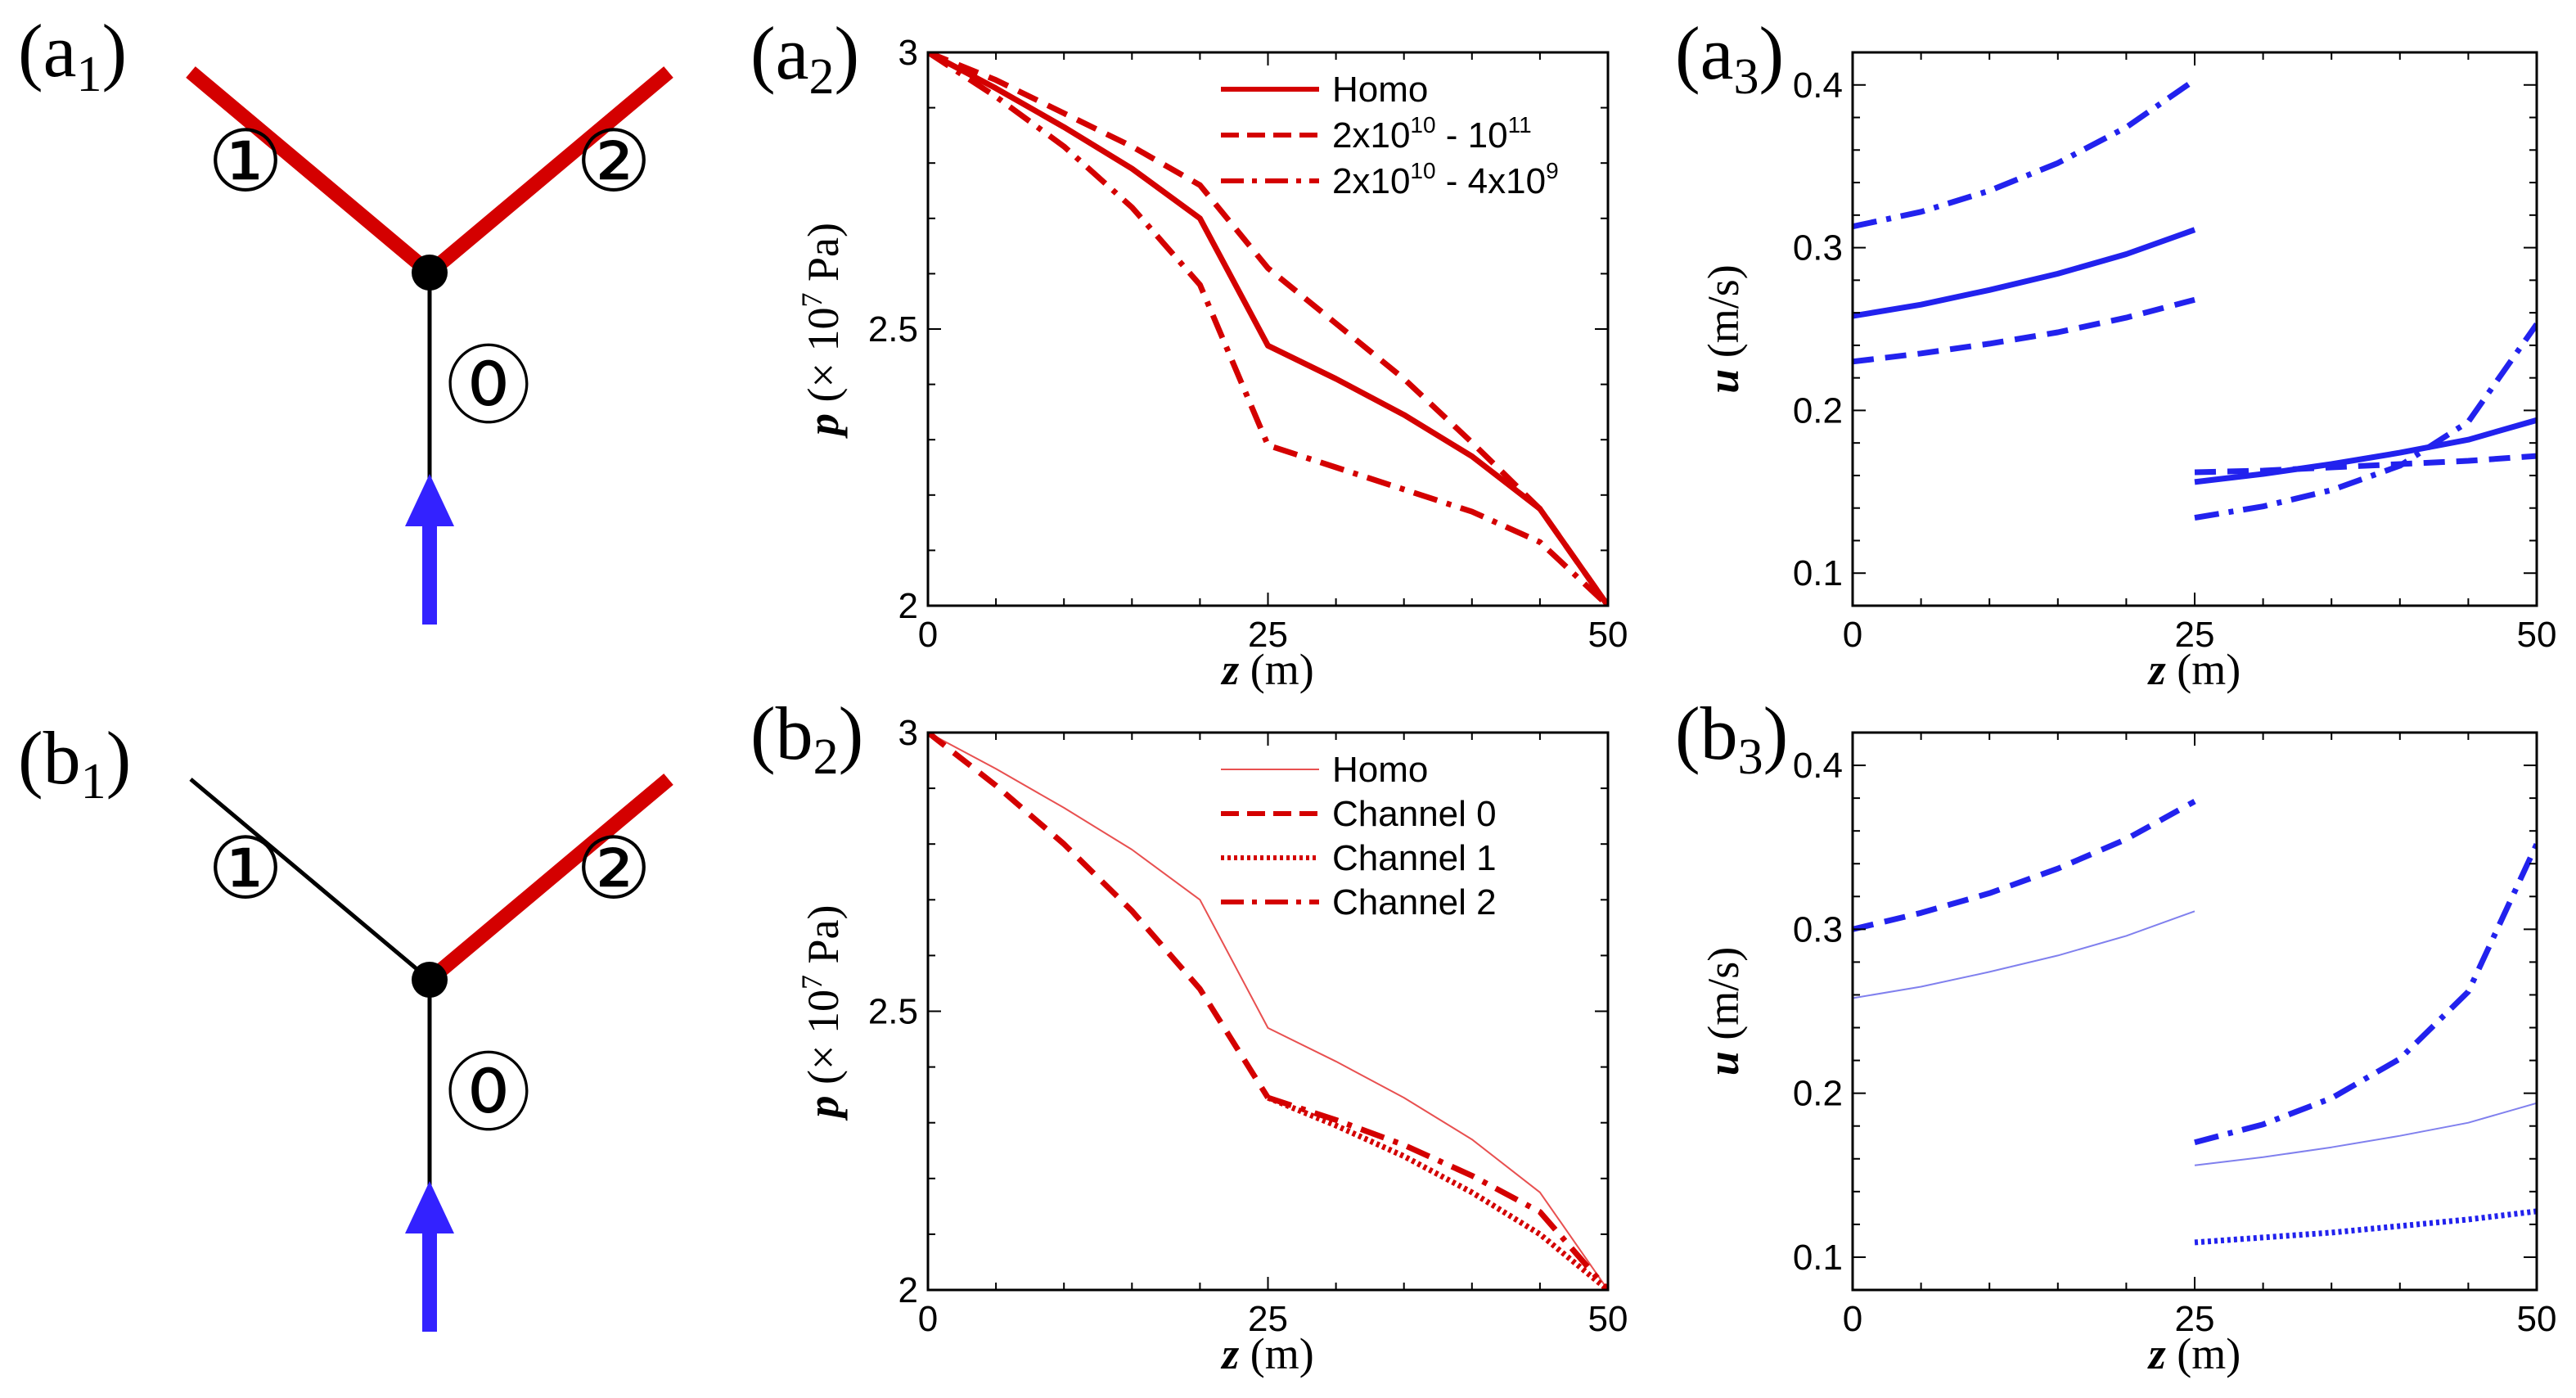  Describe the element at coordinates (1380, 770) in the screenshot. I see `legend-text: Homo` at that location.